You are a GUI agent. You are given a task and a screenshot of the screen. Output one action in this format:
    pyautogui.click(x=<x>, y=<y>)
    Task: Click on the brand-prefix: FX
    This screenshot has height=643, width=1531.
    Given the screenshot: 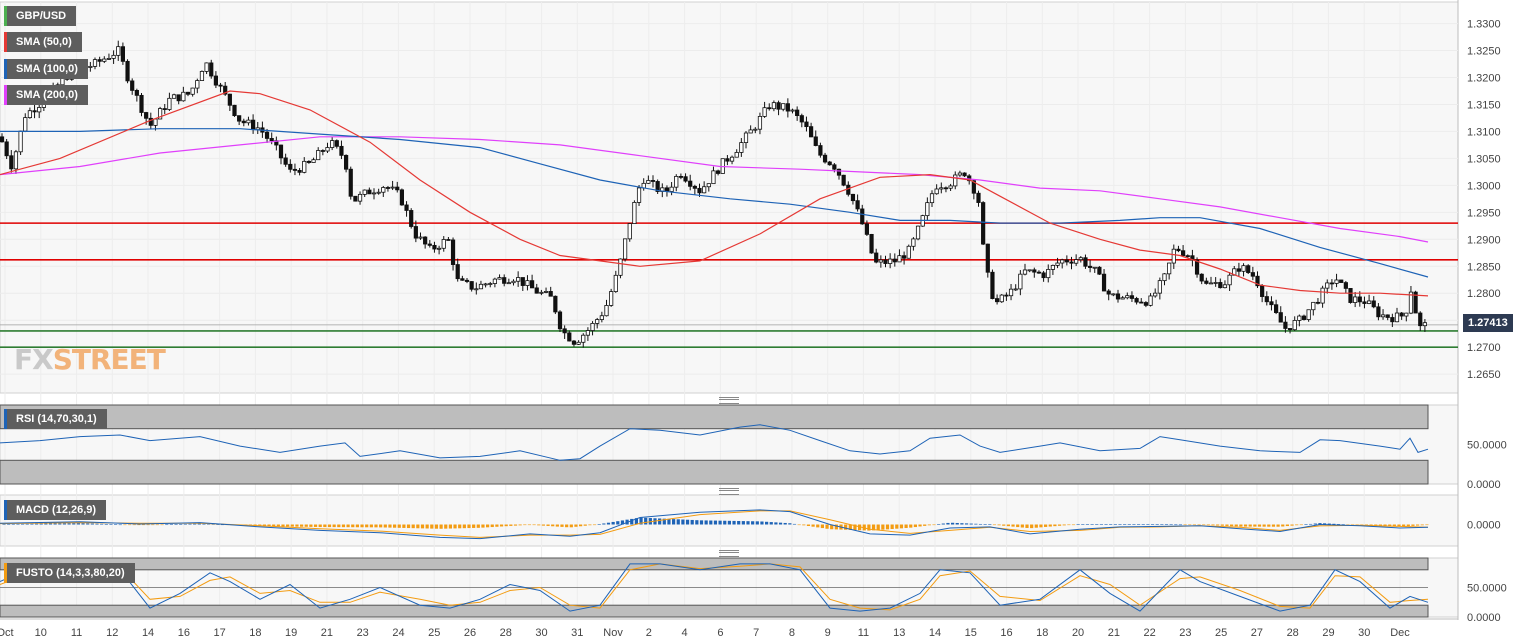 What is the action you would take?
    pyautogui.click(x=34, y=359)
    